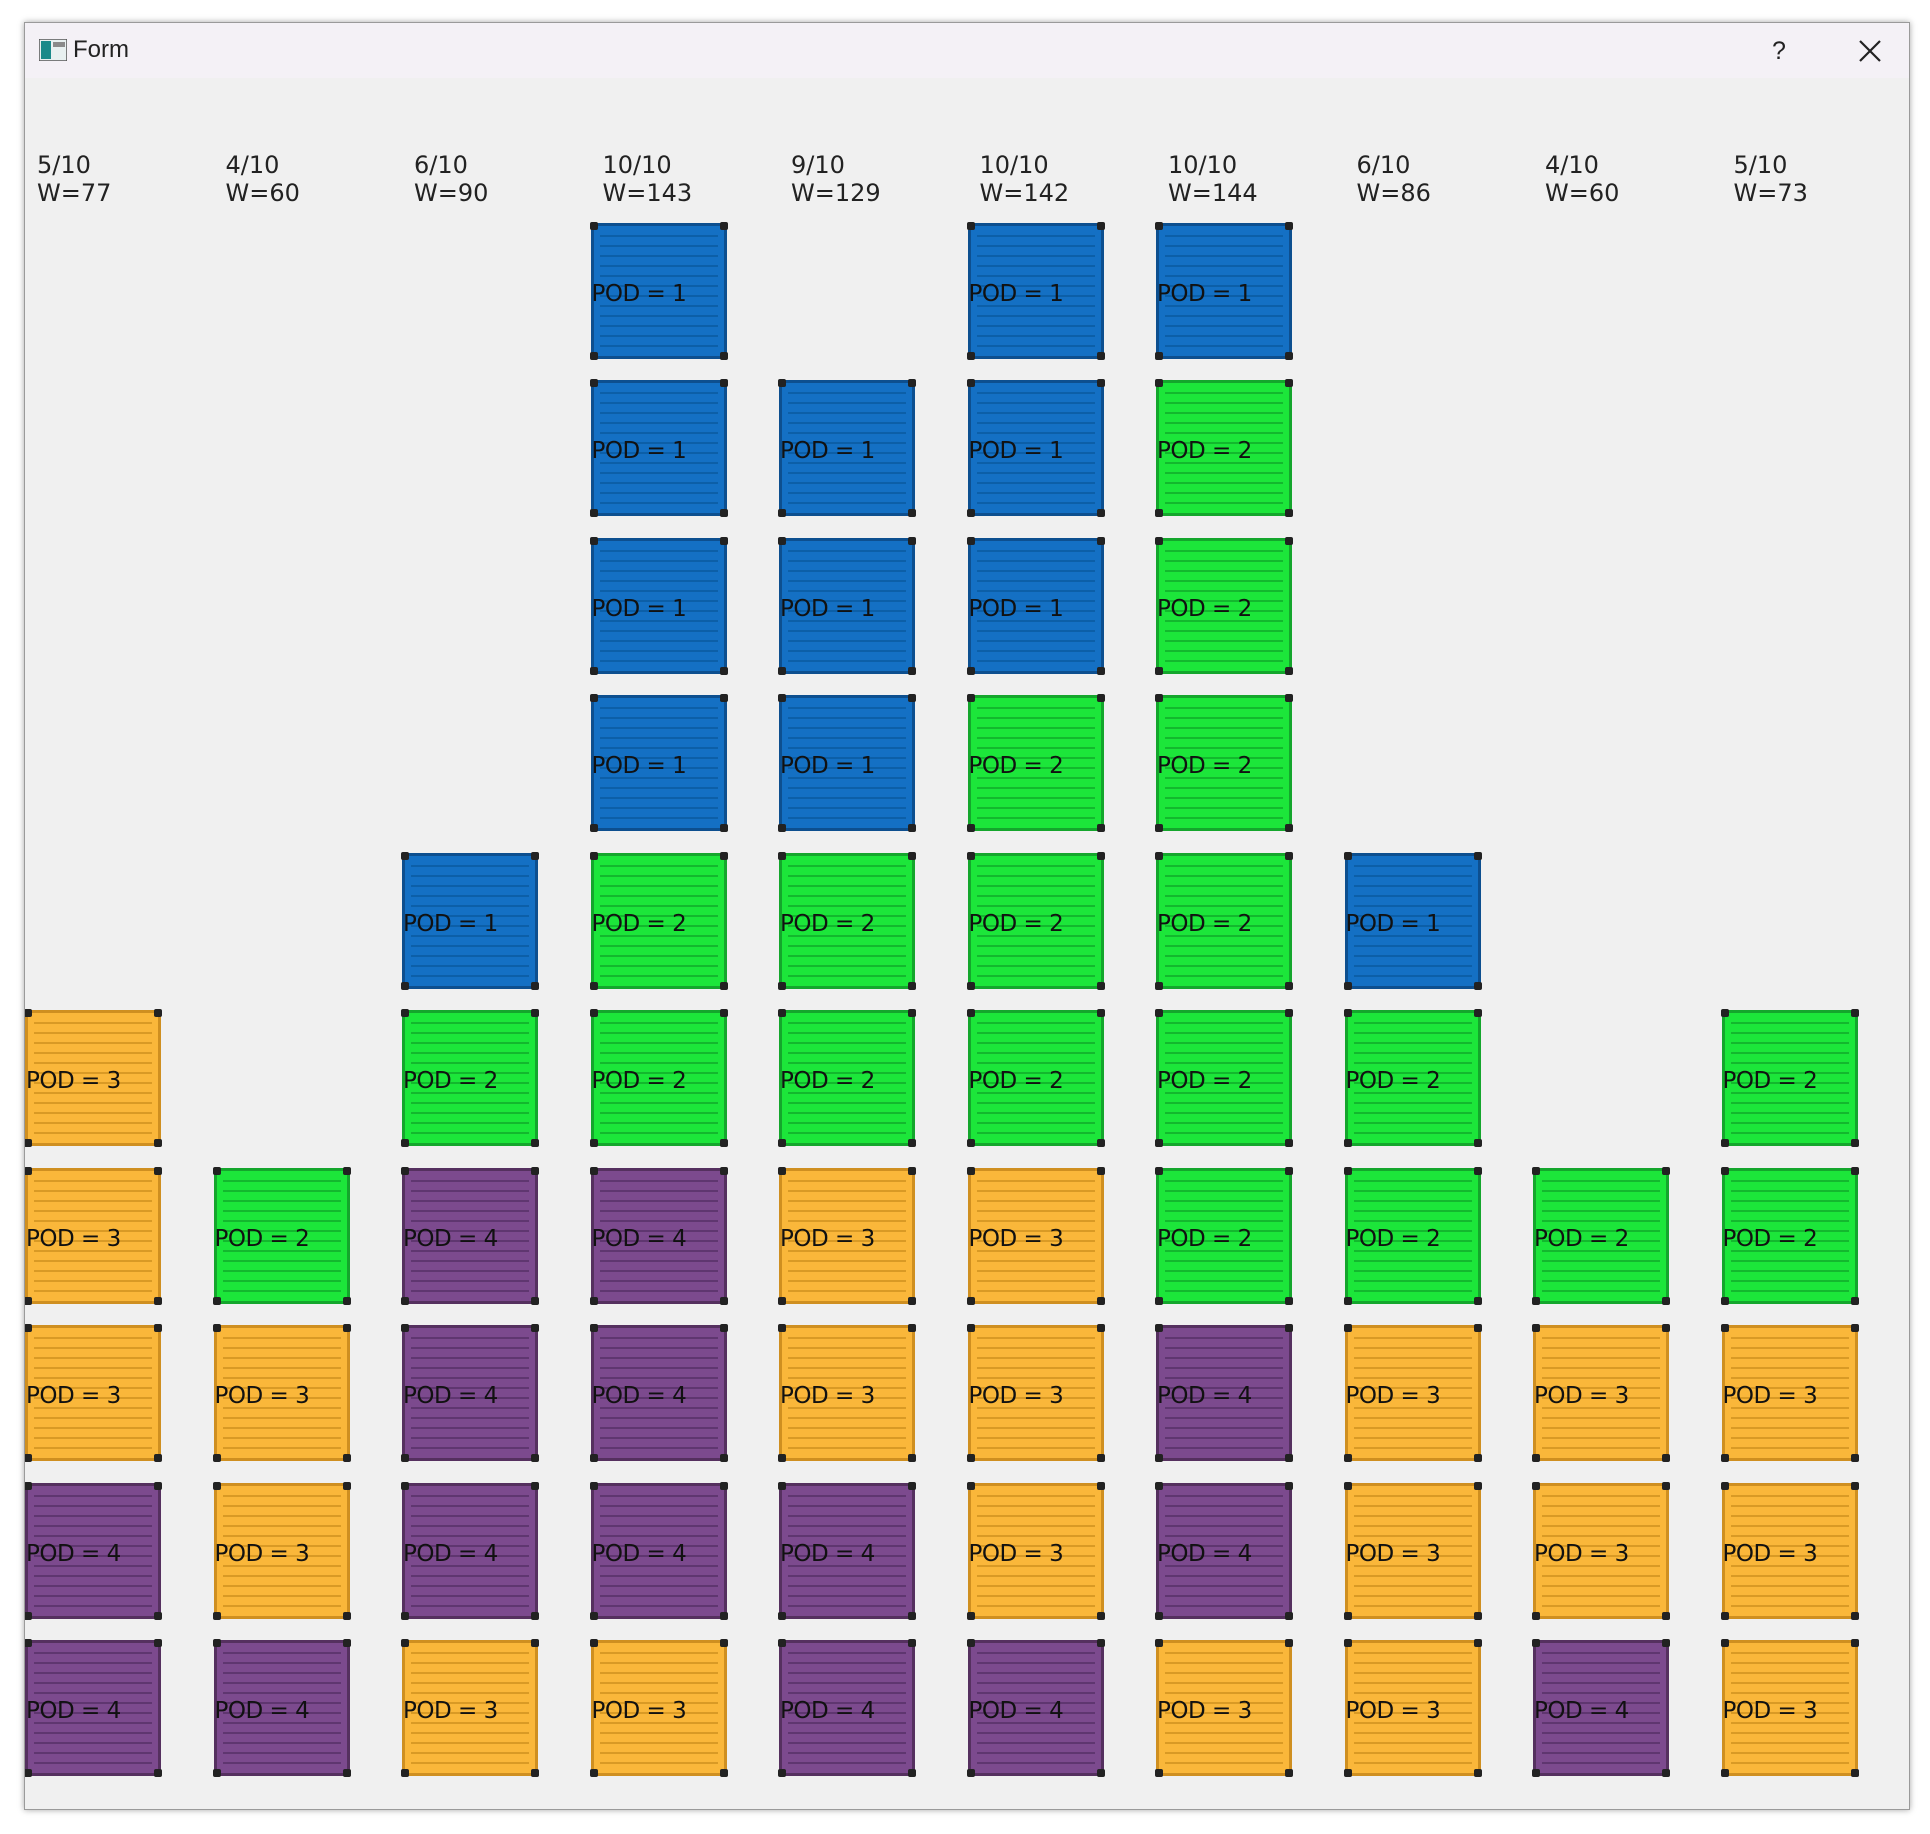  What do you see at coordinates (1870, 51) in the screenshot?
I see `close-button` at bounding box center [1870, 51].